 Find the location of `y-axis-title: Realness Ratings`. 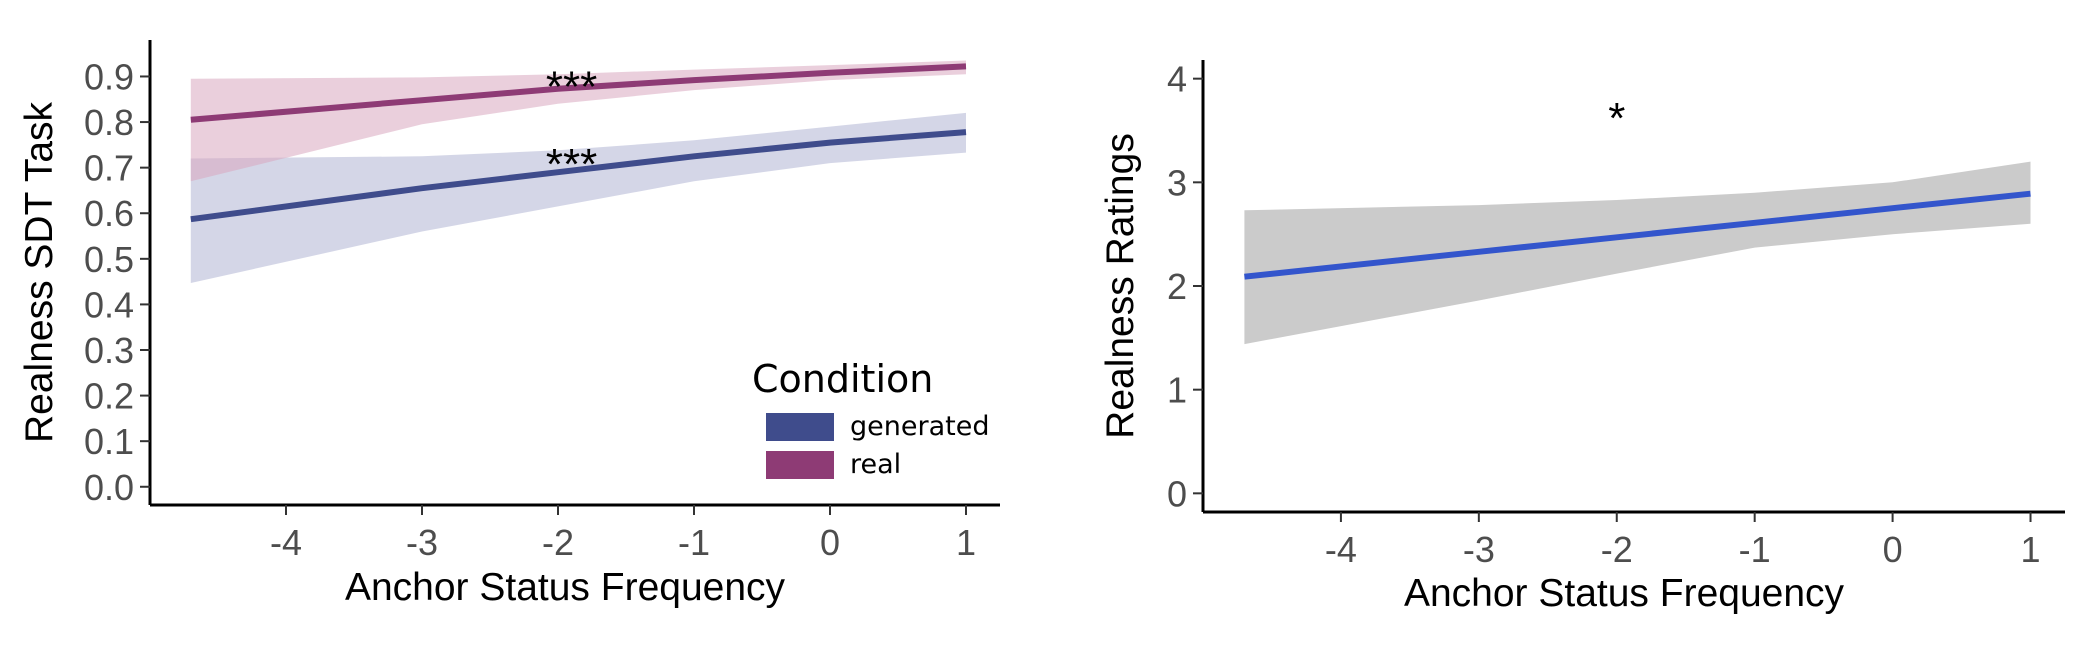

y-axis-title: Realness Ratings is located at coordinates (1120, 286).